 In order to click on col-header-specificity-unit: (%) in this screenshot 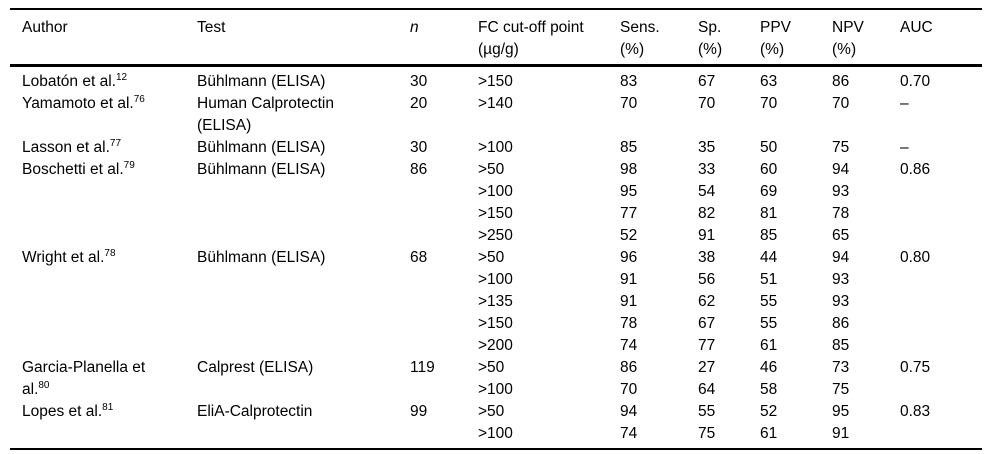, I will do `click(710, 49)`.